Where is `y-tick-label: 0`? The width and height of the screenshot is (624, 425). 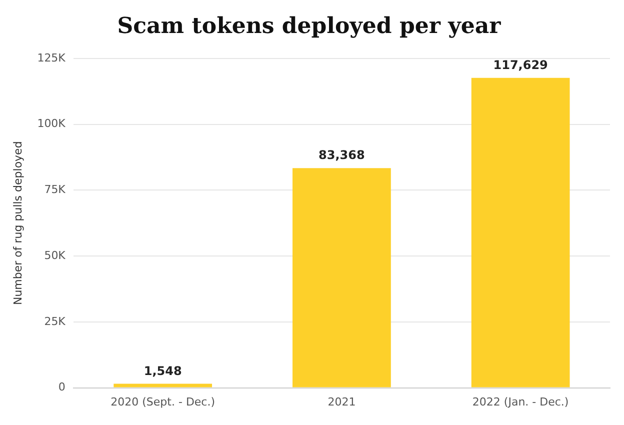 y-tick-label: 0 is located at coordinates (62, 387).